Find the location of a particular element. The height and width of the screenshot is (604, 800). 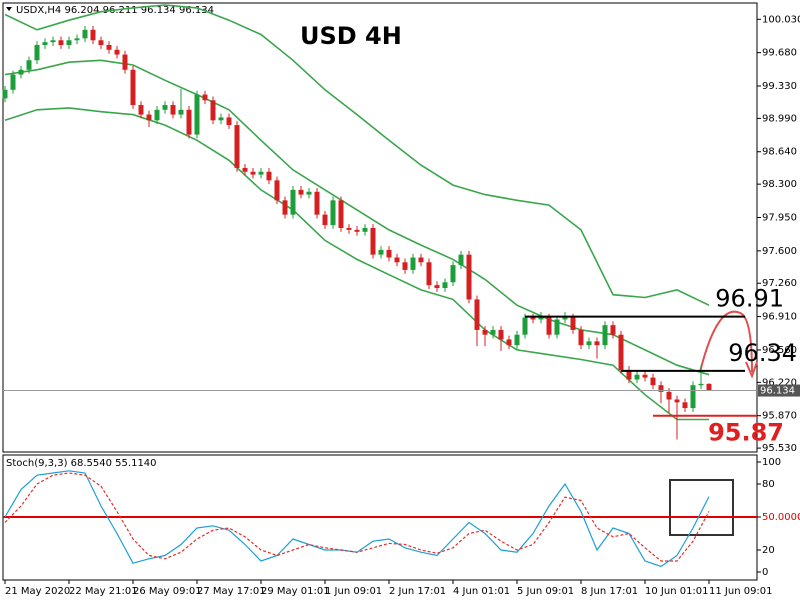

indicator-label: Stoch(9,3,3) 68.5540 55.1140 is located at coordinates (81, 463).